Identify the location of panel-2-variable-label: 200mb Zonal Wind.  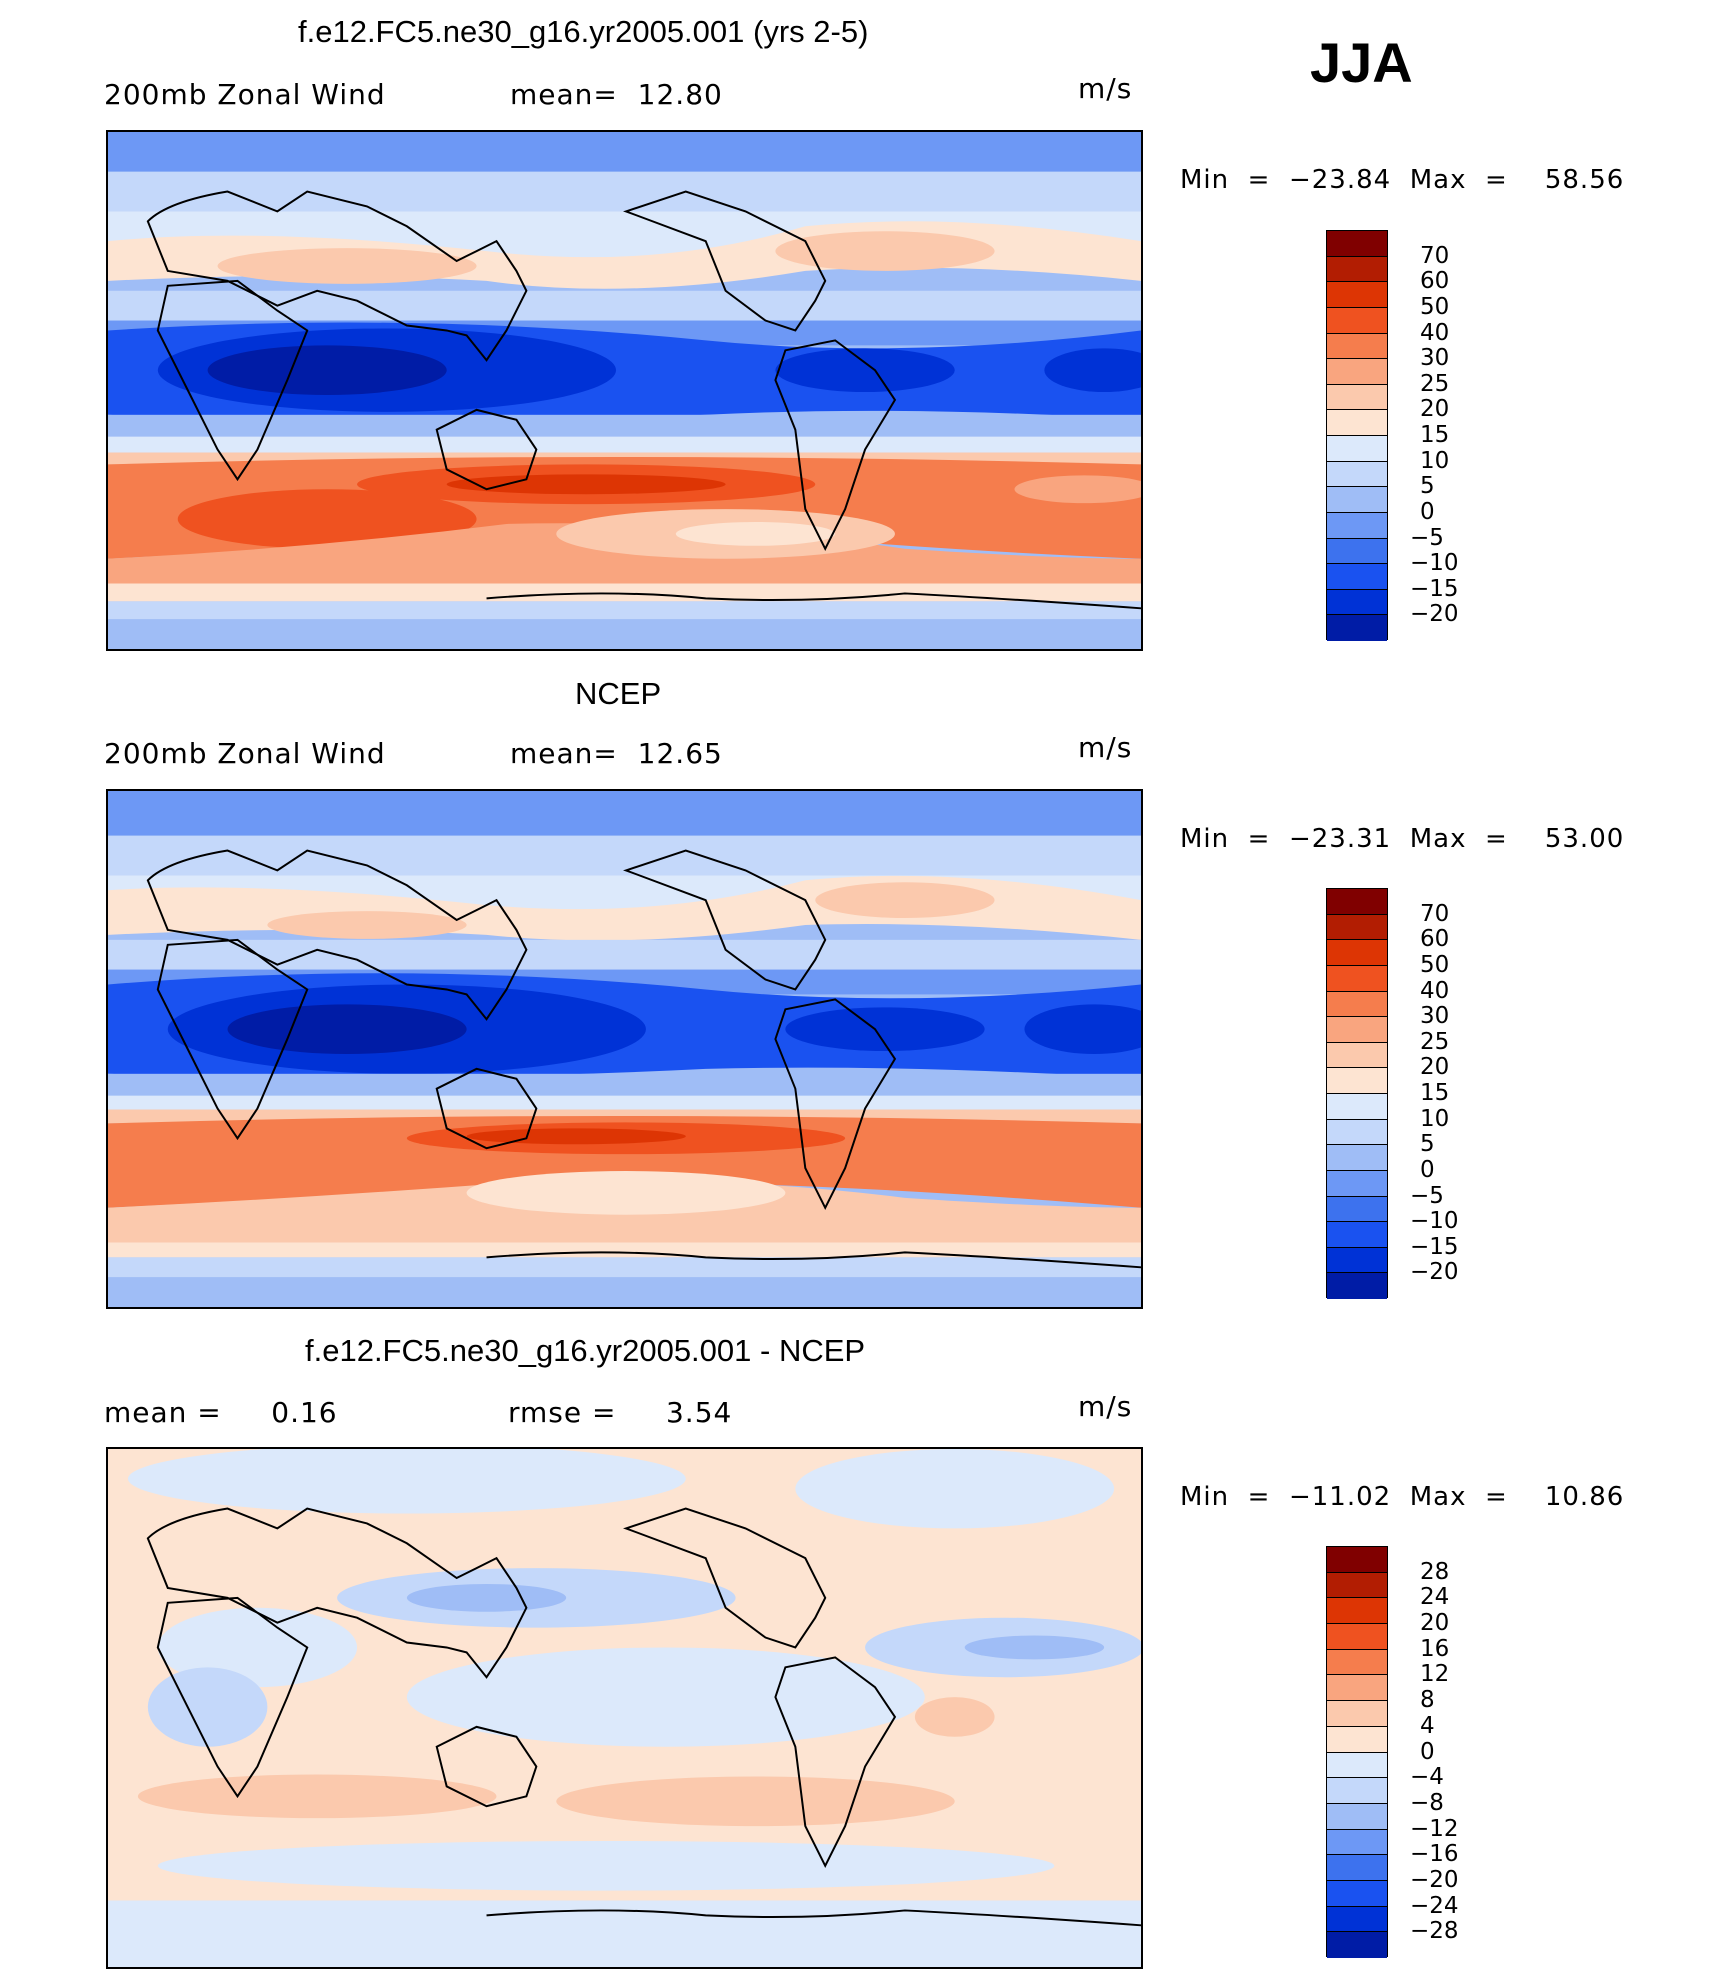
(245, 753).